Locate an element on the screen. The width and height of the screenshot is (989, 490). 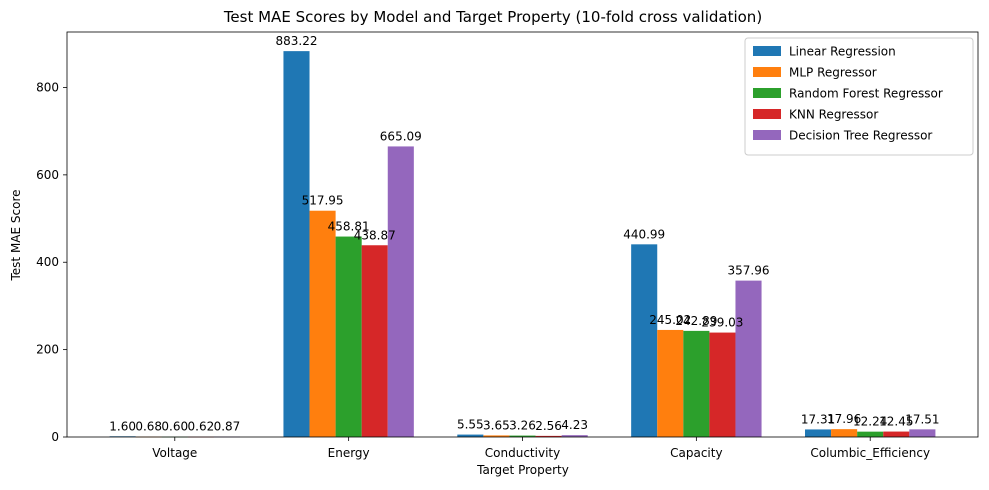
data-label-5-2: 665.09 is located at coordinates (401, 136).